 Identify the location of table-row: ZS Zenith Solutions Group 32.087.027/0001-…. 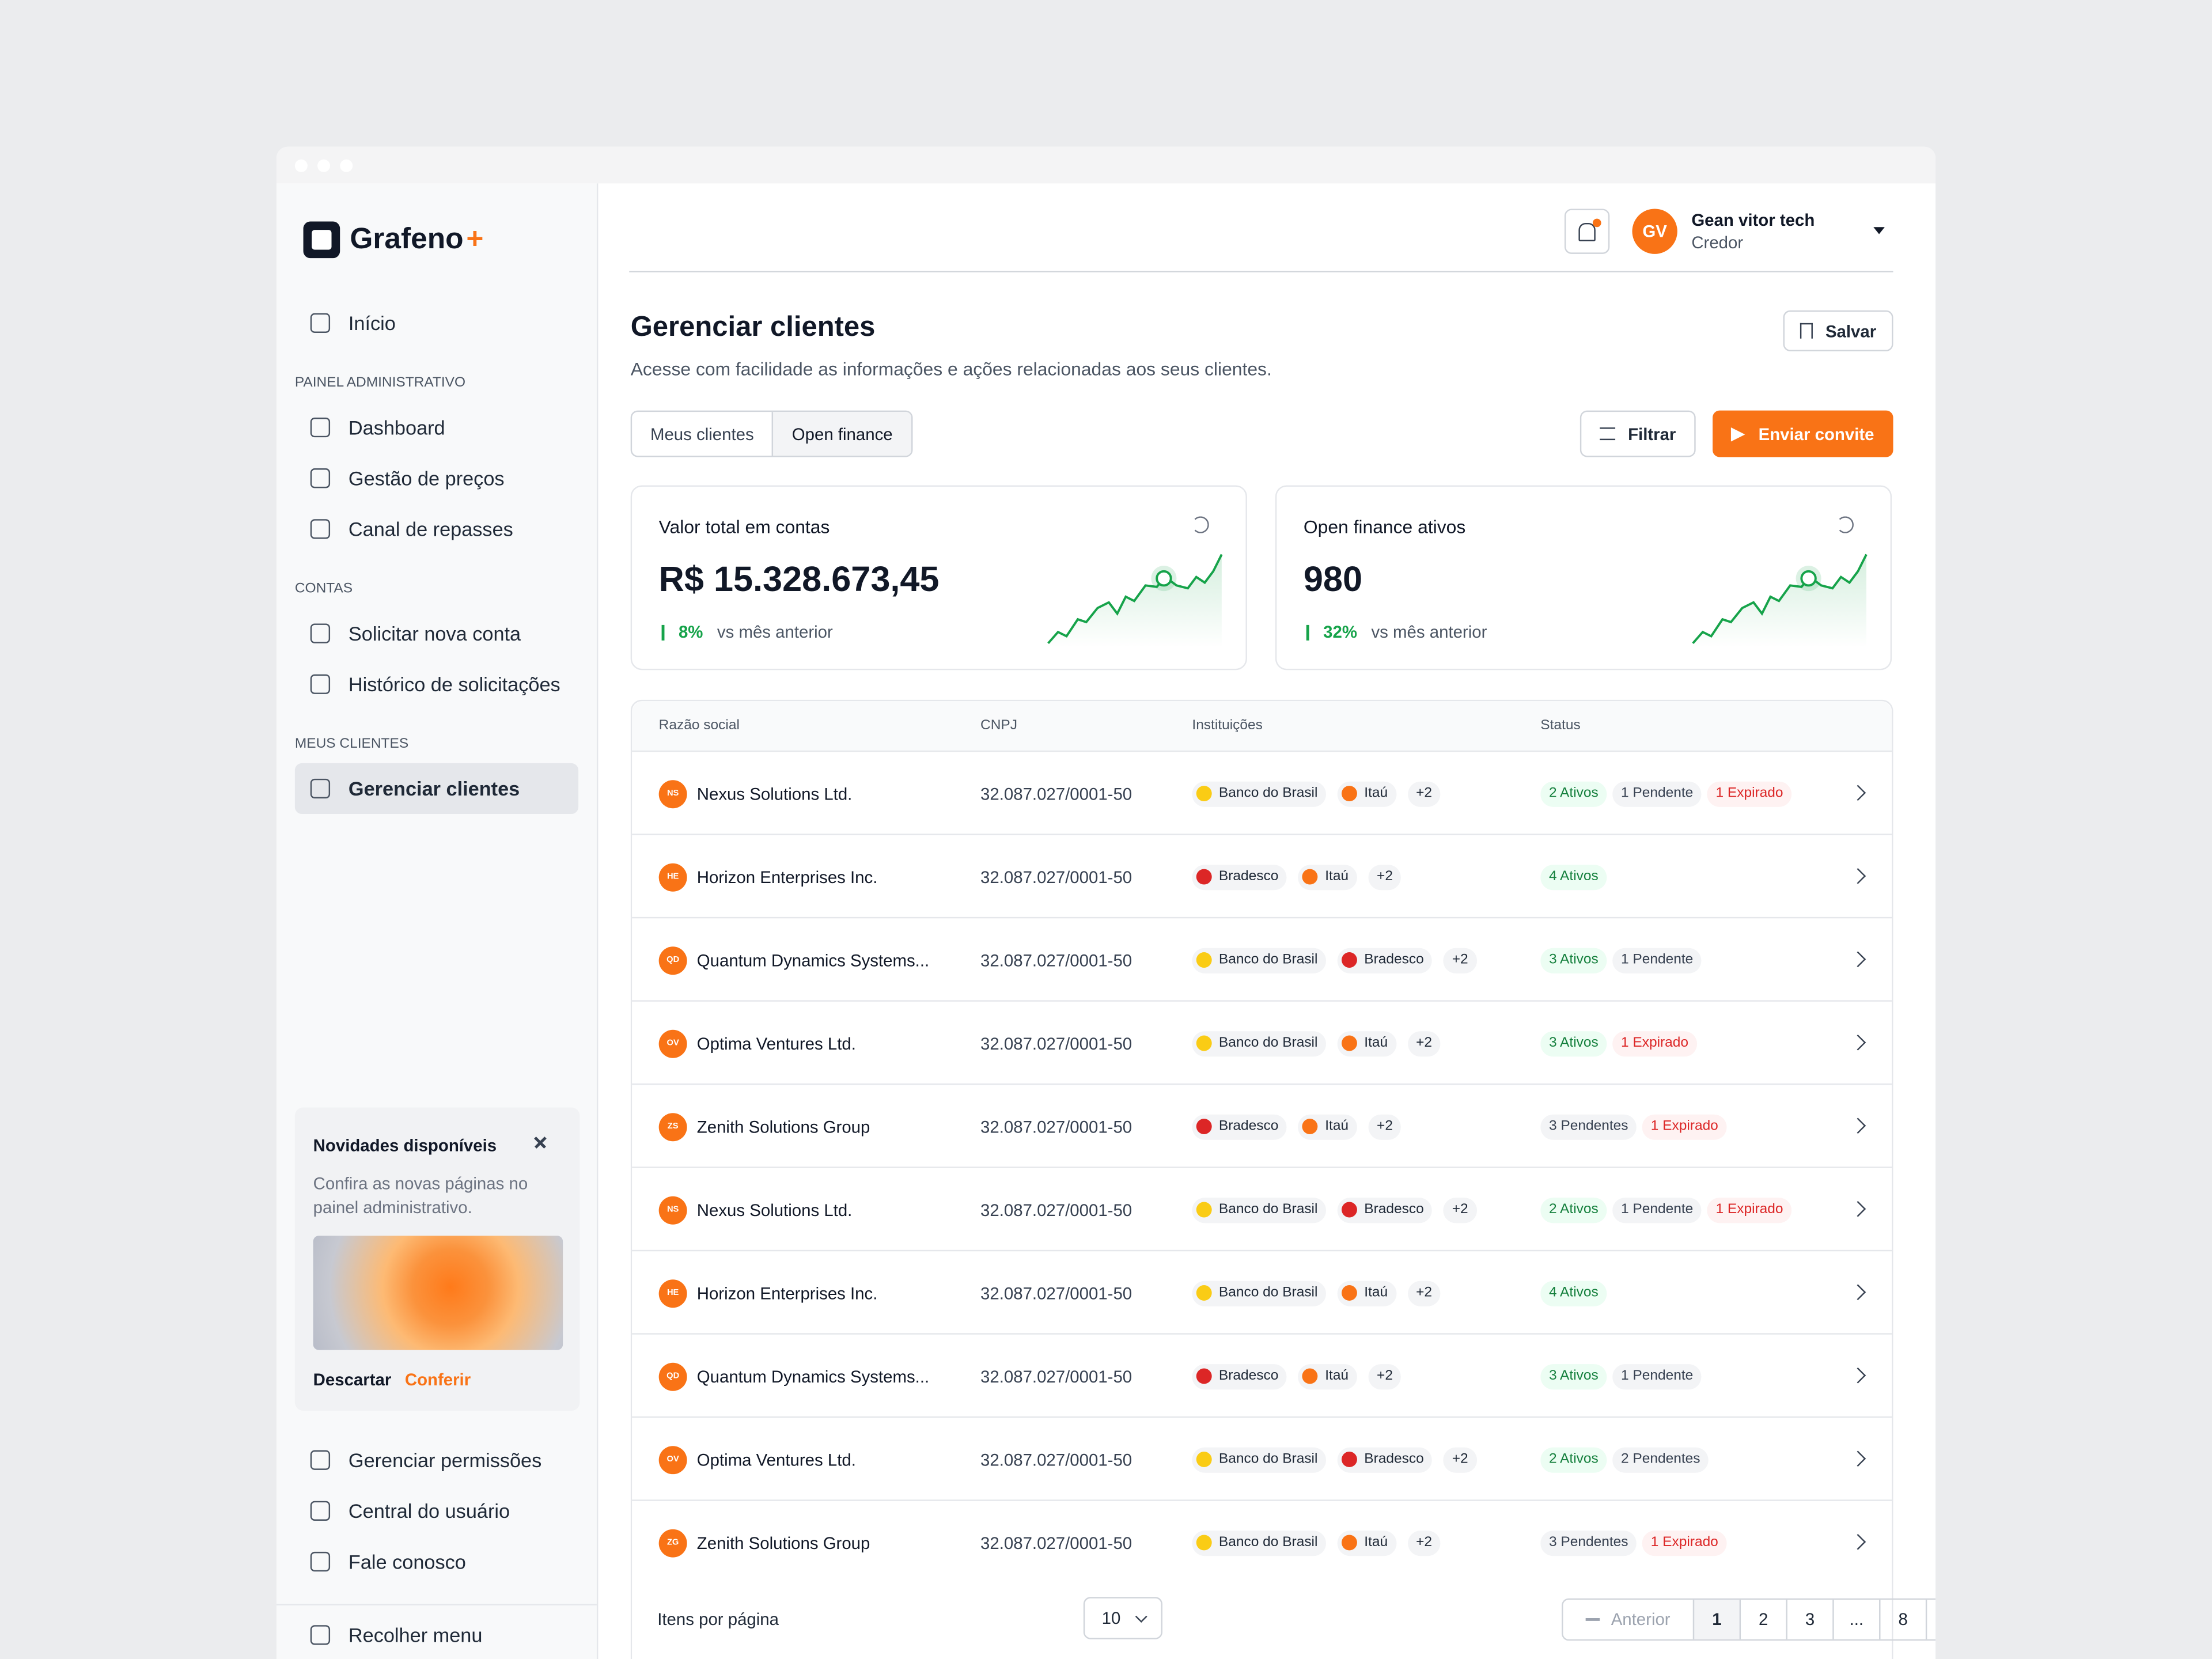
(1262, 1125).